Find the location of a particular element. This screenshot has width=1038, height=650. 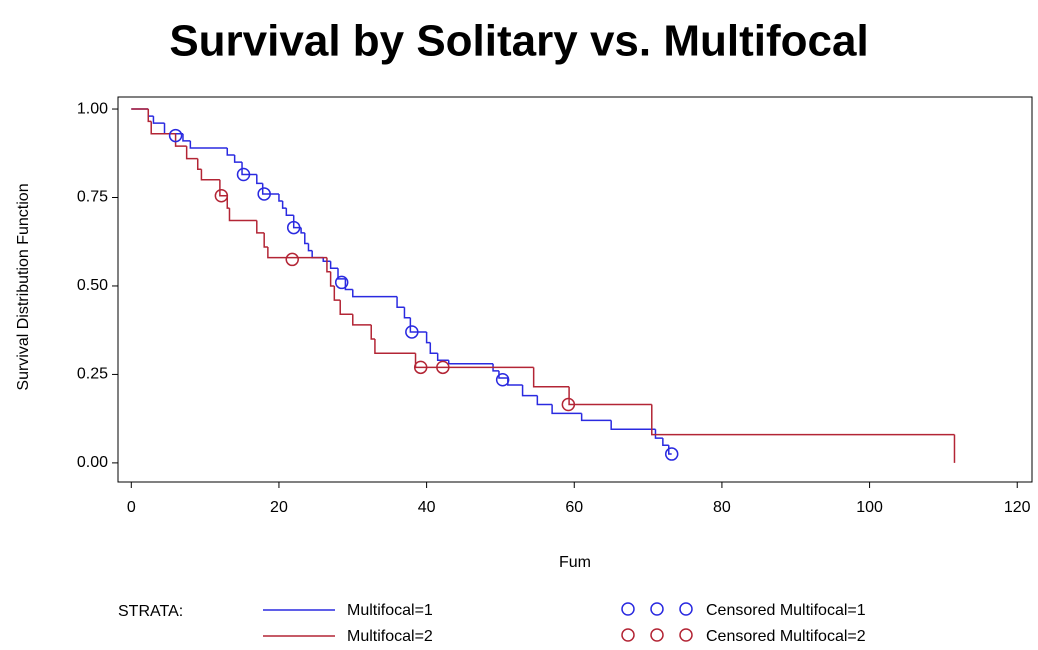

legend-label: Censored Multifocal=2 is located at coordinates (786, 636).